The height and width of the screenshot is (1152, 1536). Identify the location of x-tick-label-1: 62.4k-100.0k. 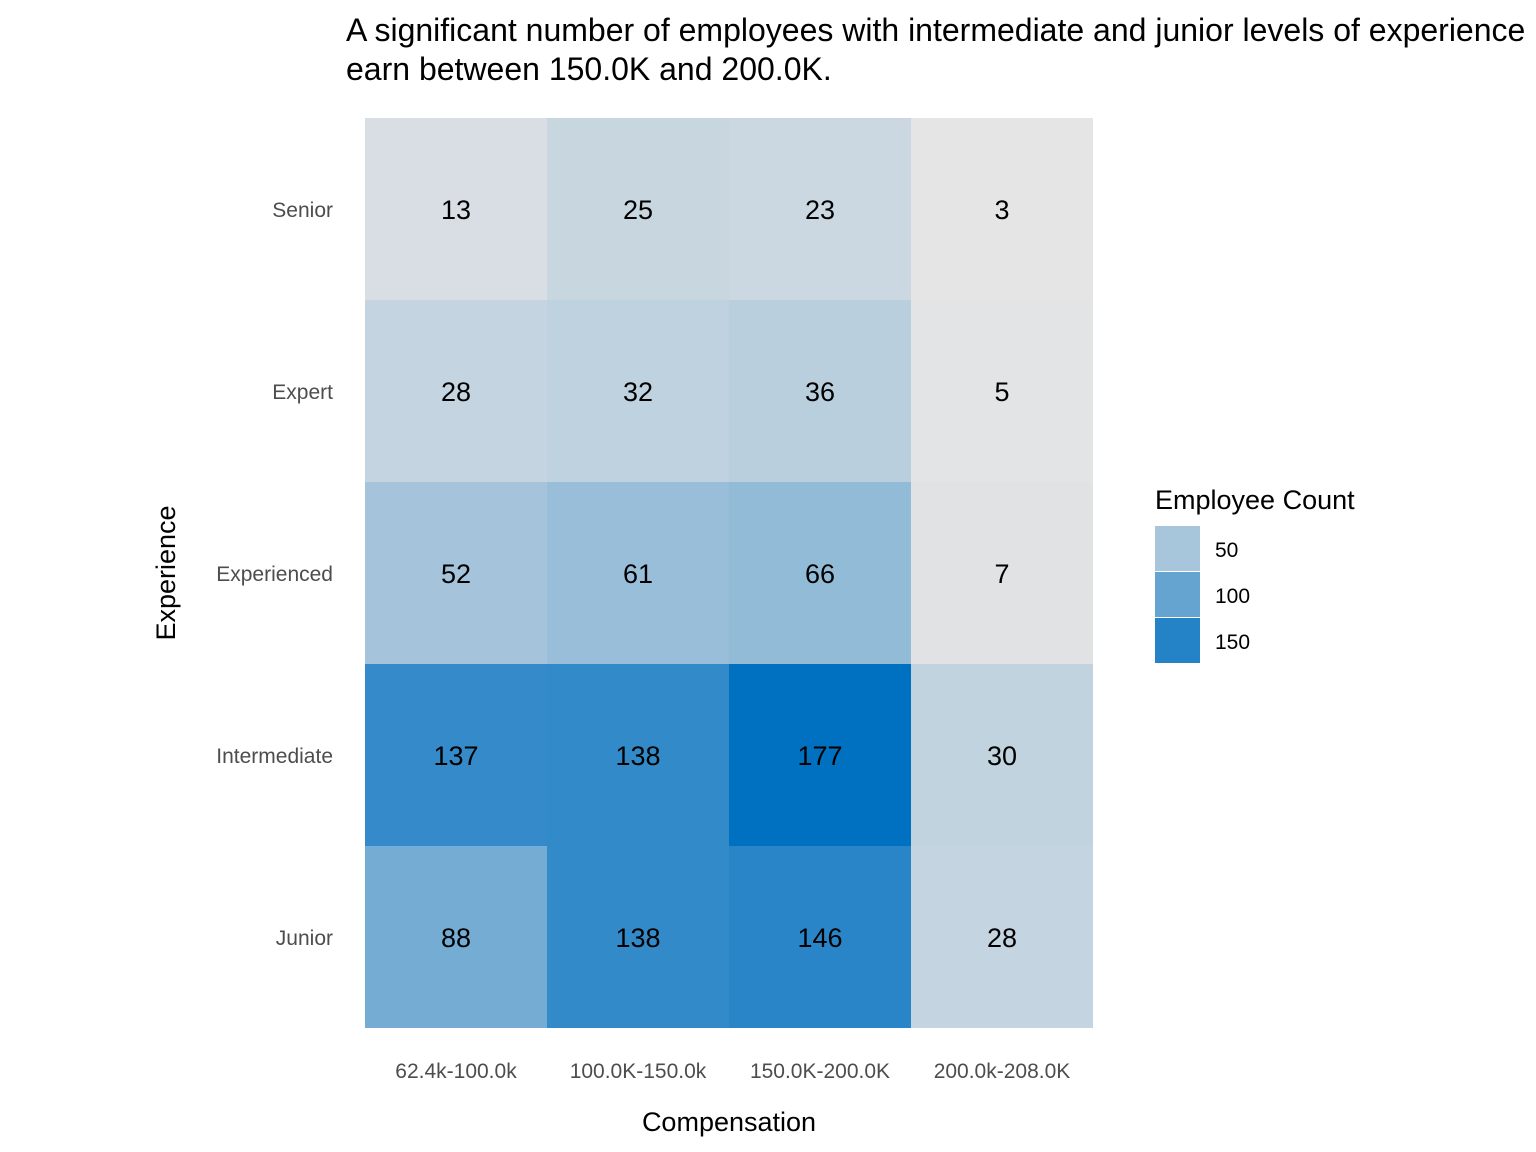
(456, 1071).